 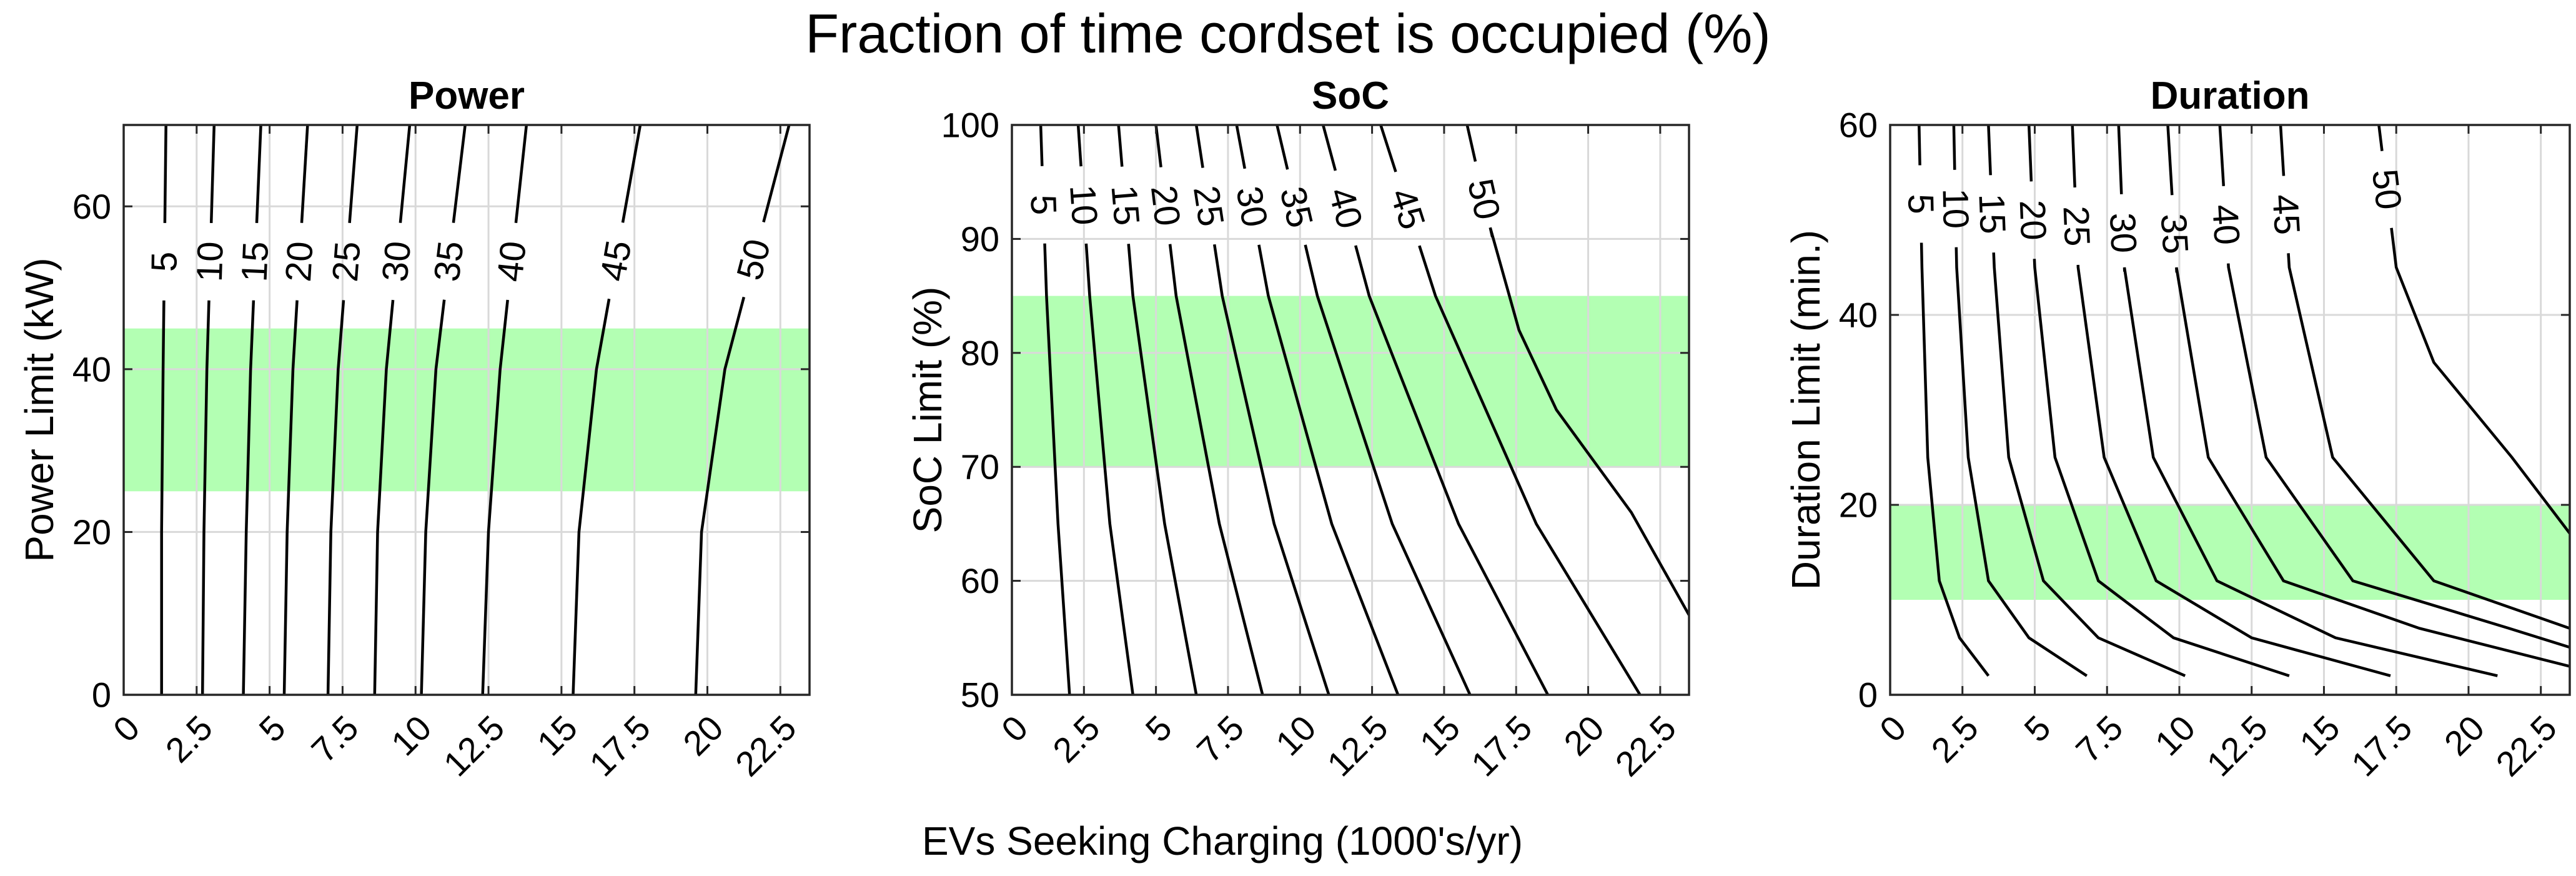 What do you see at coordinates (927, 411) in the screenshot?
I see `y-axis-label: SoC Limit (%)` at bounding box center [927, 411].